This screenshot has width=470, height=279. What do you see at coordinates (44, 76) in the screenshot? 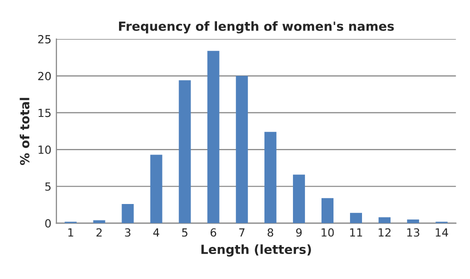
I see `y-tick-label: 20` at bounding box center [44, 76].